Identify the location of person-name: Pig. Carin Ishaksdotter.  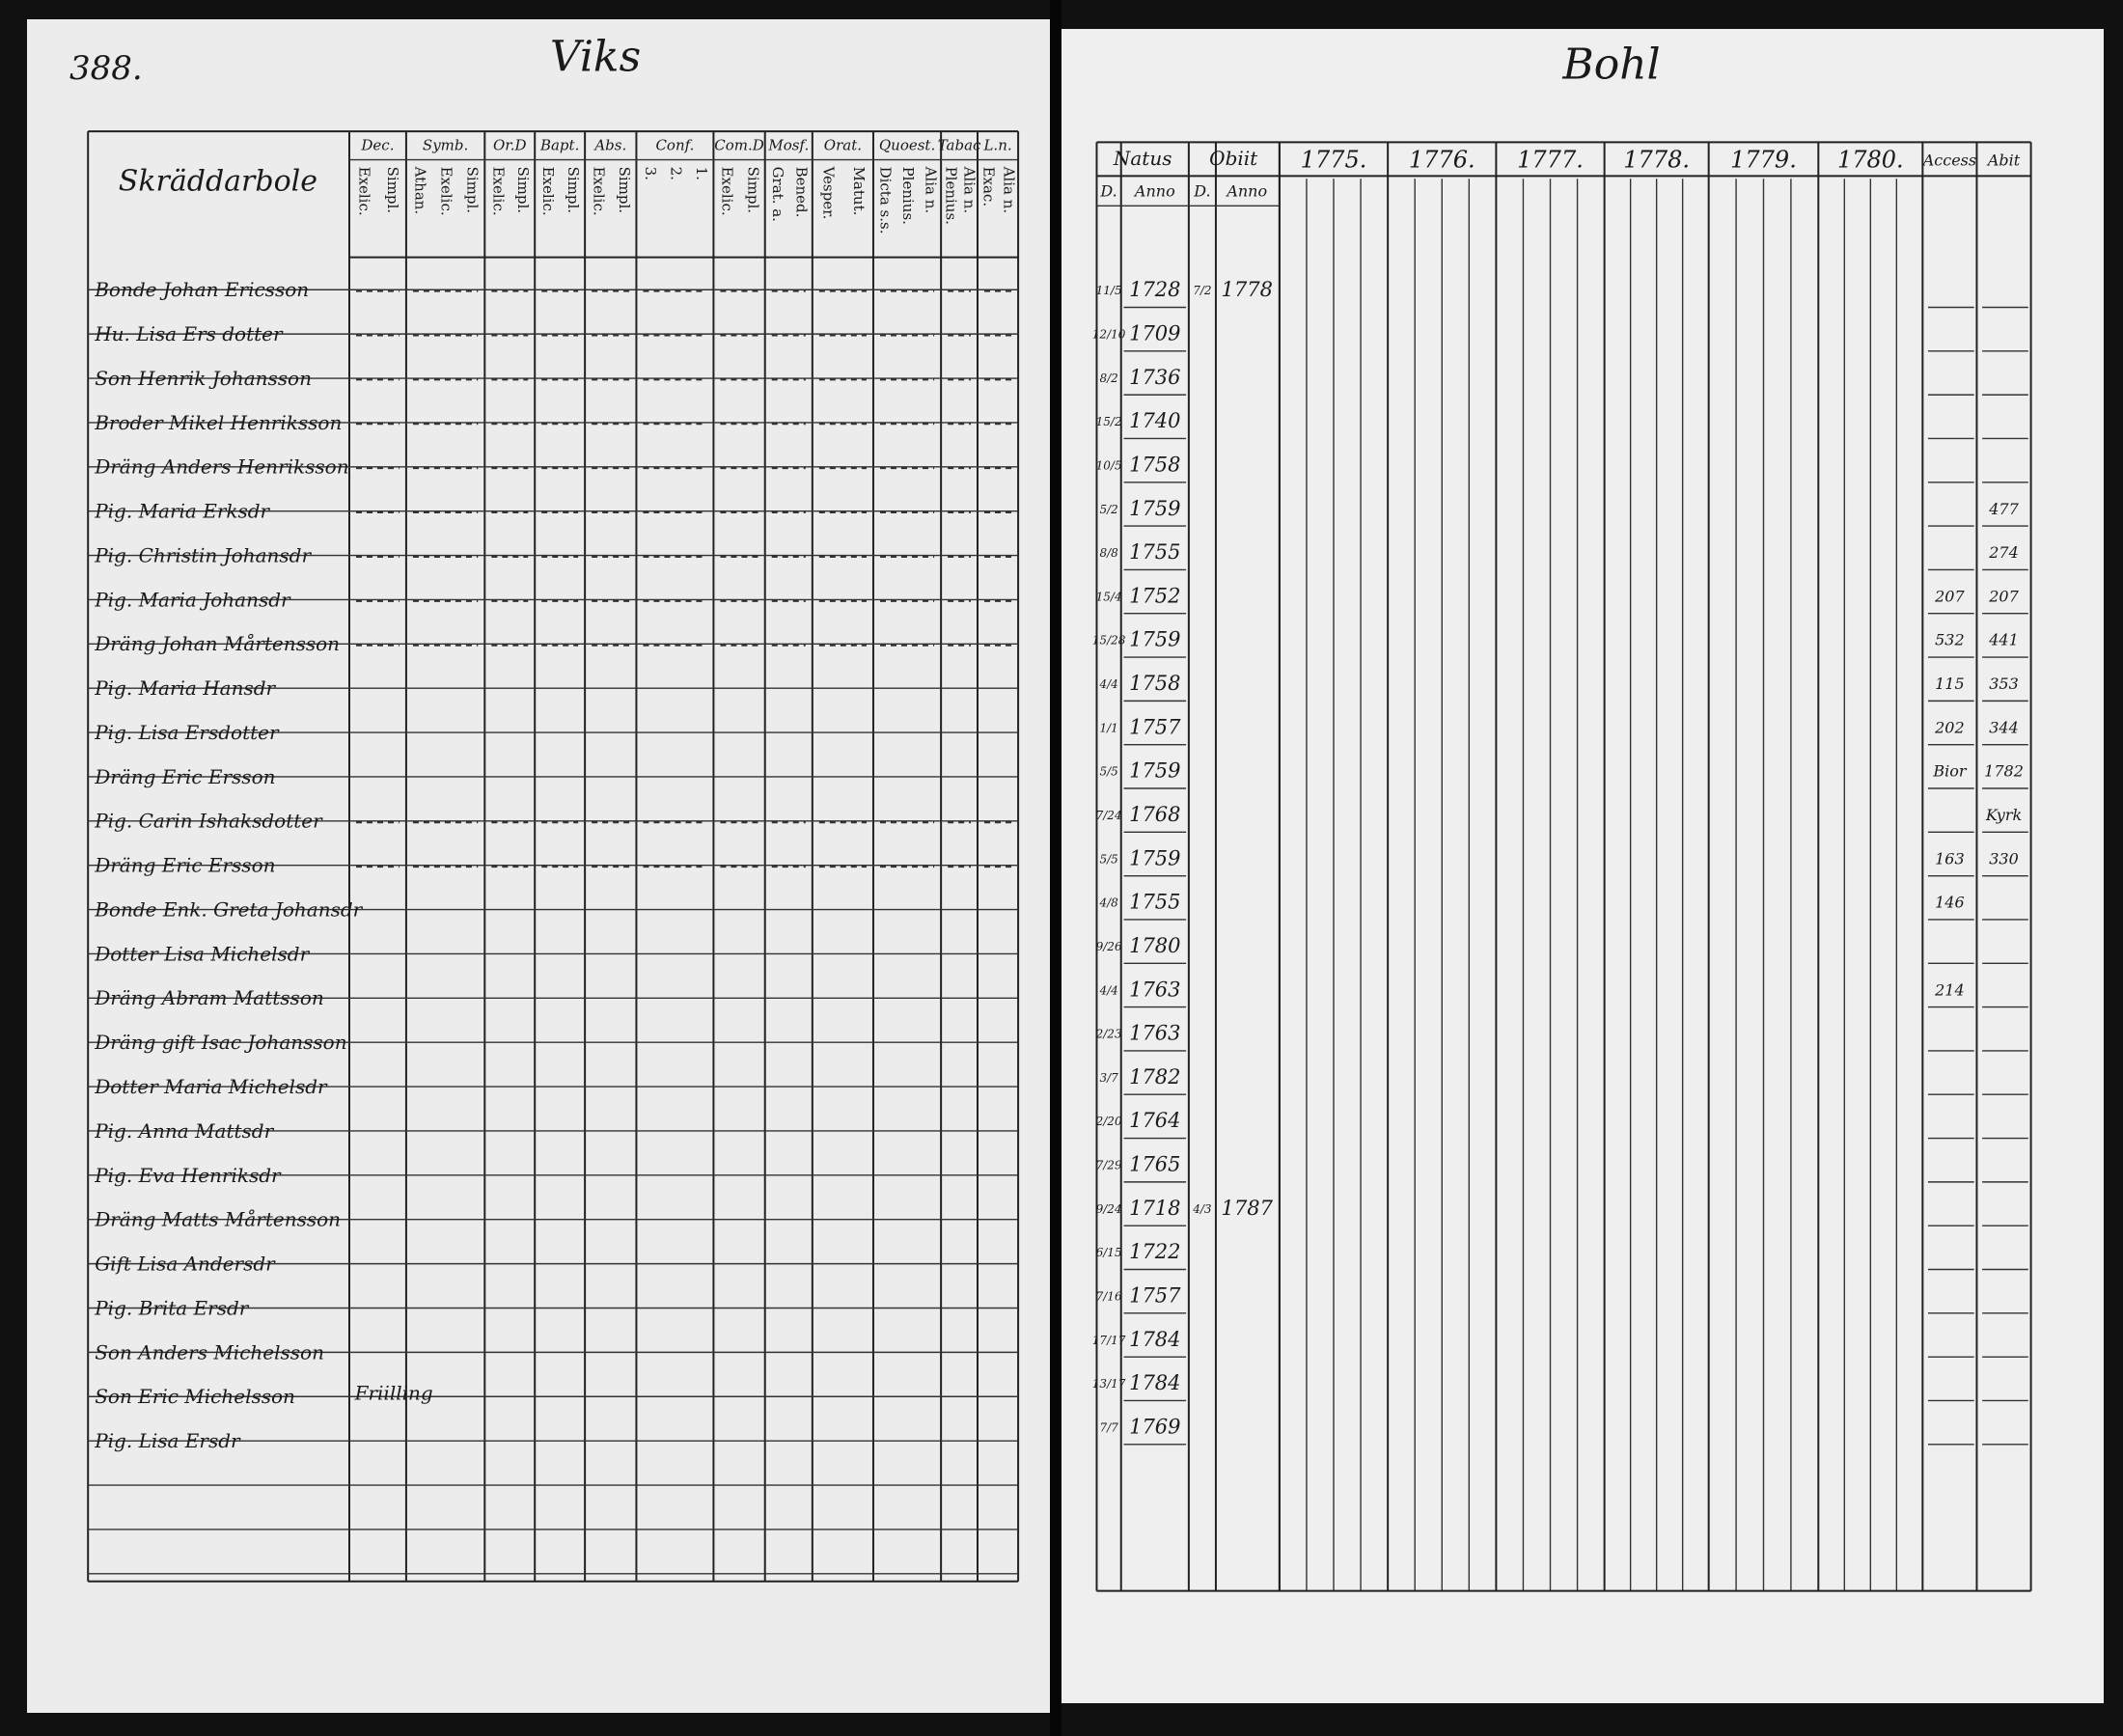
(208, 822).